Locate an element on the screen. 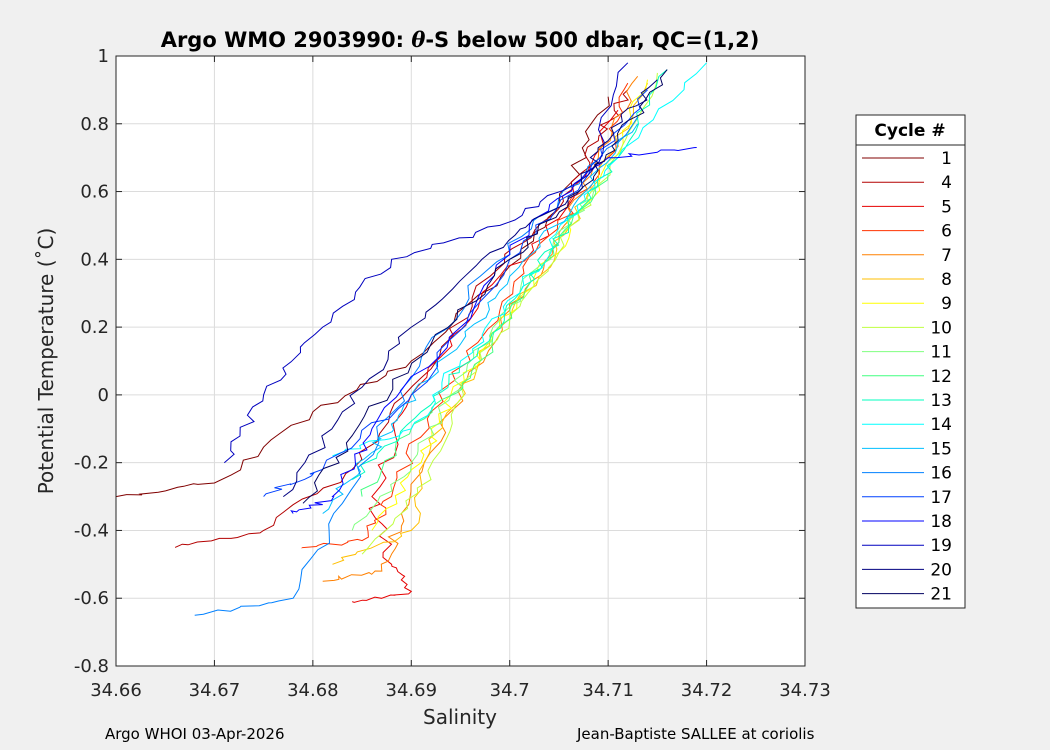 This screenshot has width=1050, height=750. chart-title-prefix: Argo WMO 2903990: is located at coordinates (286, 40).